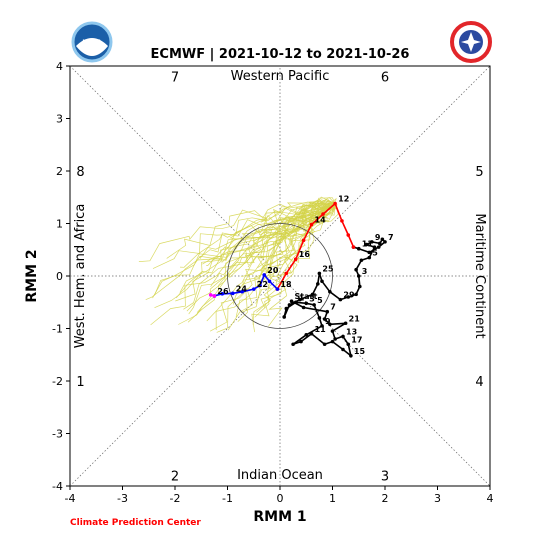 Image resolution: width=547 pixels, height=547 pixels. What do you see at coordinates (70, 498) in the screenshot?
I see `x-tick-label: -4` at bounding box center [70, 498].